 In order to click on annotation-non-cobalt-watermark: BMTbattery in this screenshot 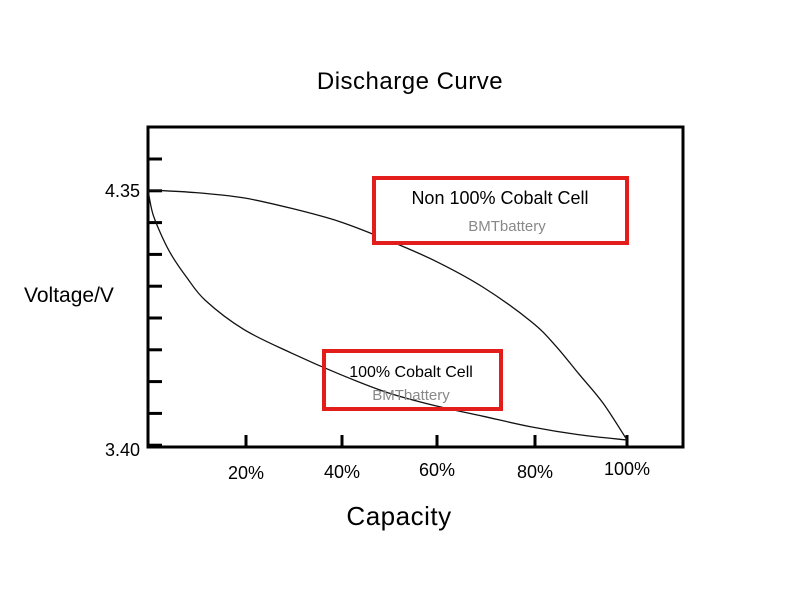, I will do `click(507, 226)`.